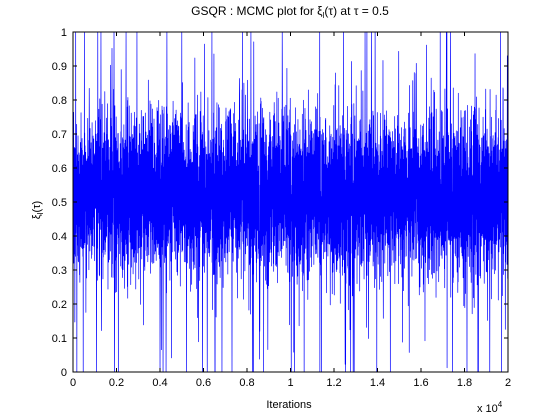 The height and width of the screenshot is (420, 560). I want to click on x-tick-label: 0.4, so click(159, 383).